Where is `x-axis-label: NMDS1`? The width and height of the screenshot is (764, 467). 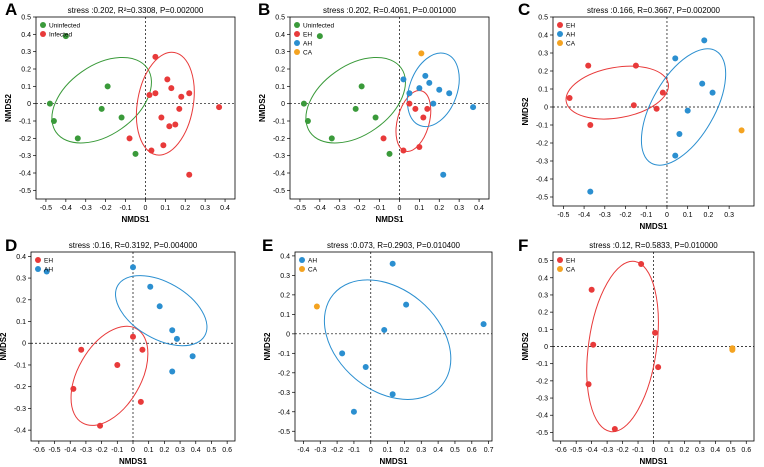 x-axis-label: NMDS1 is located at coordinates (653, 461).